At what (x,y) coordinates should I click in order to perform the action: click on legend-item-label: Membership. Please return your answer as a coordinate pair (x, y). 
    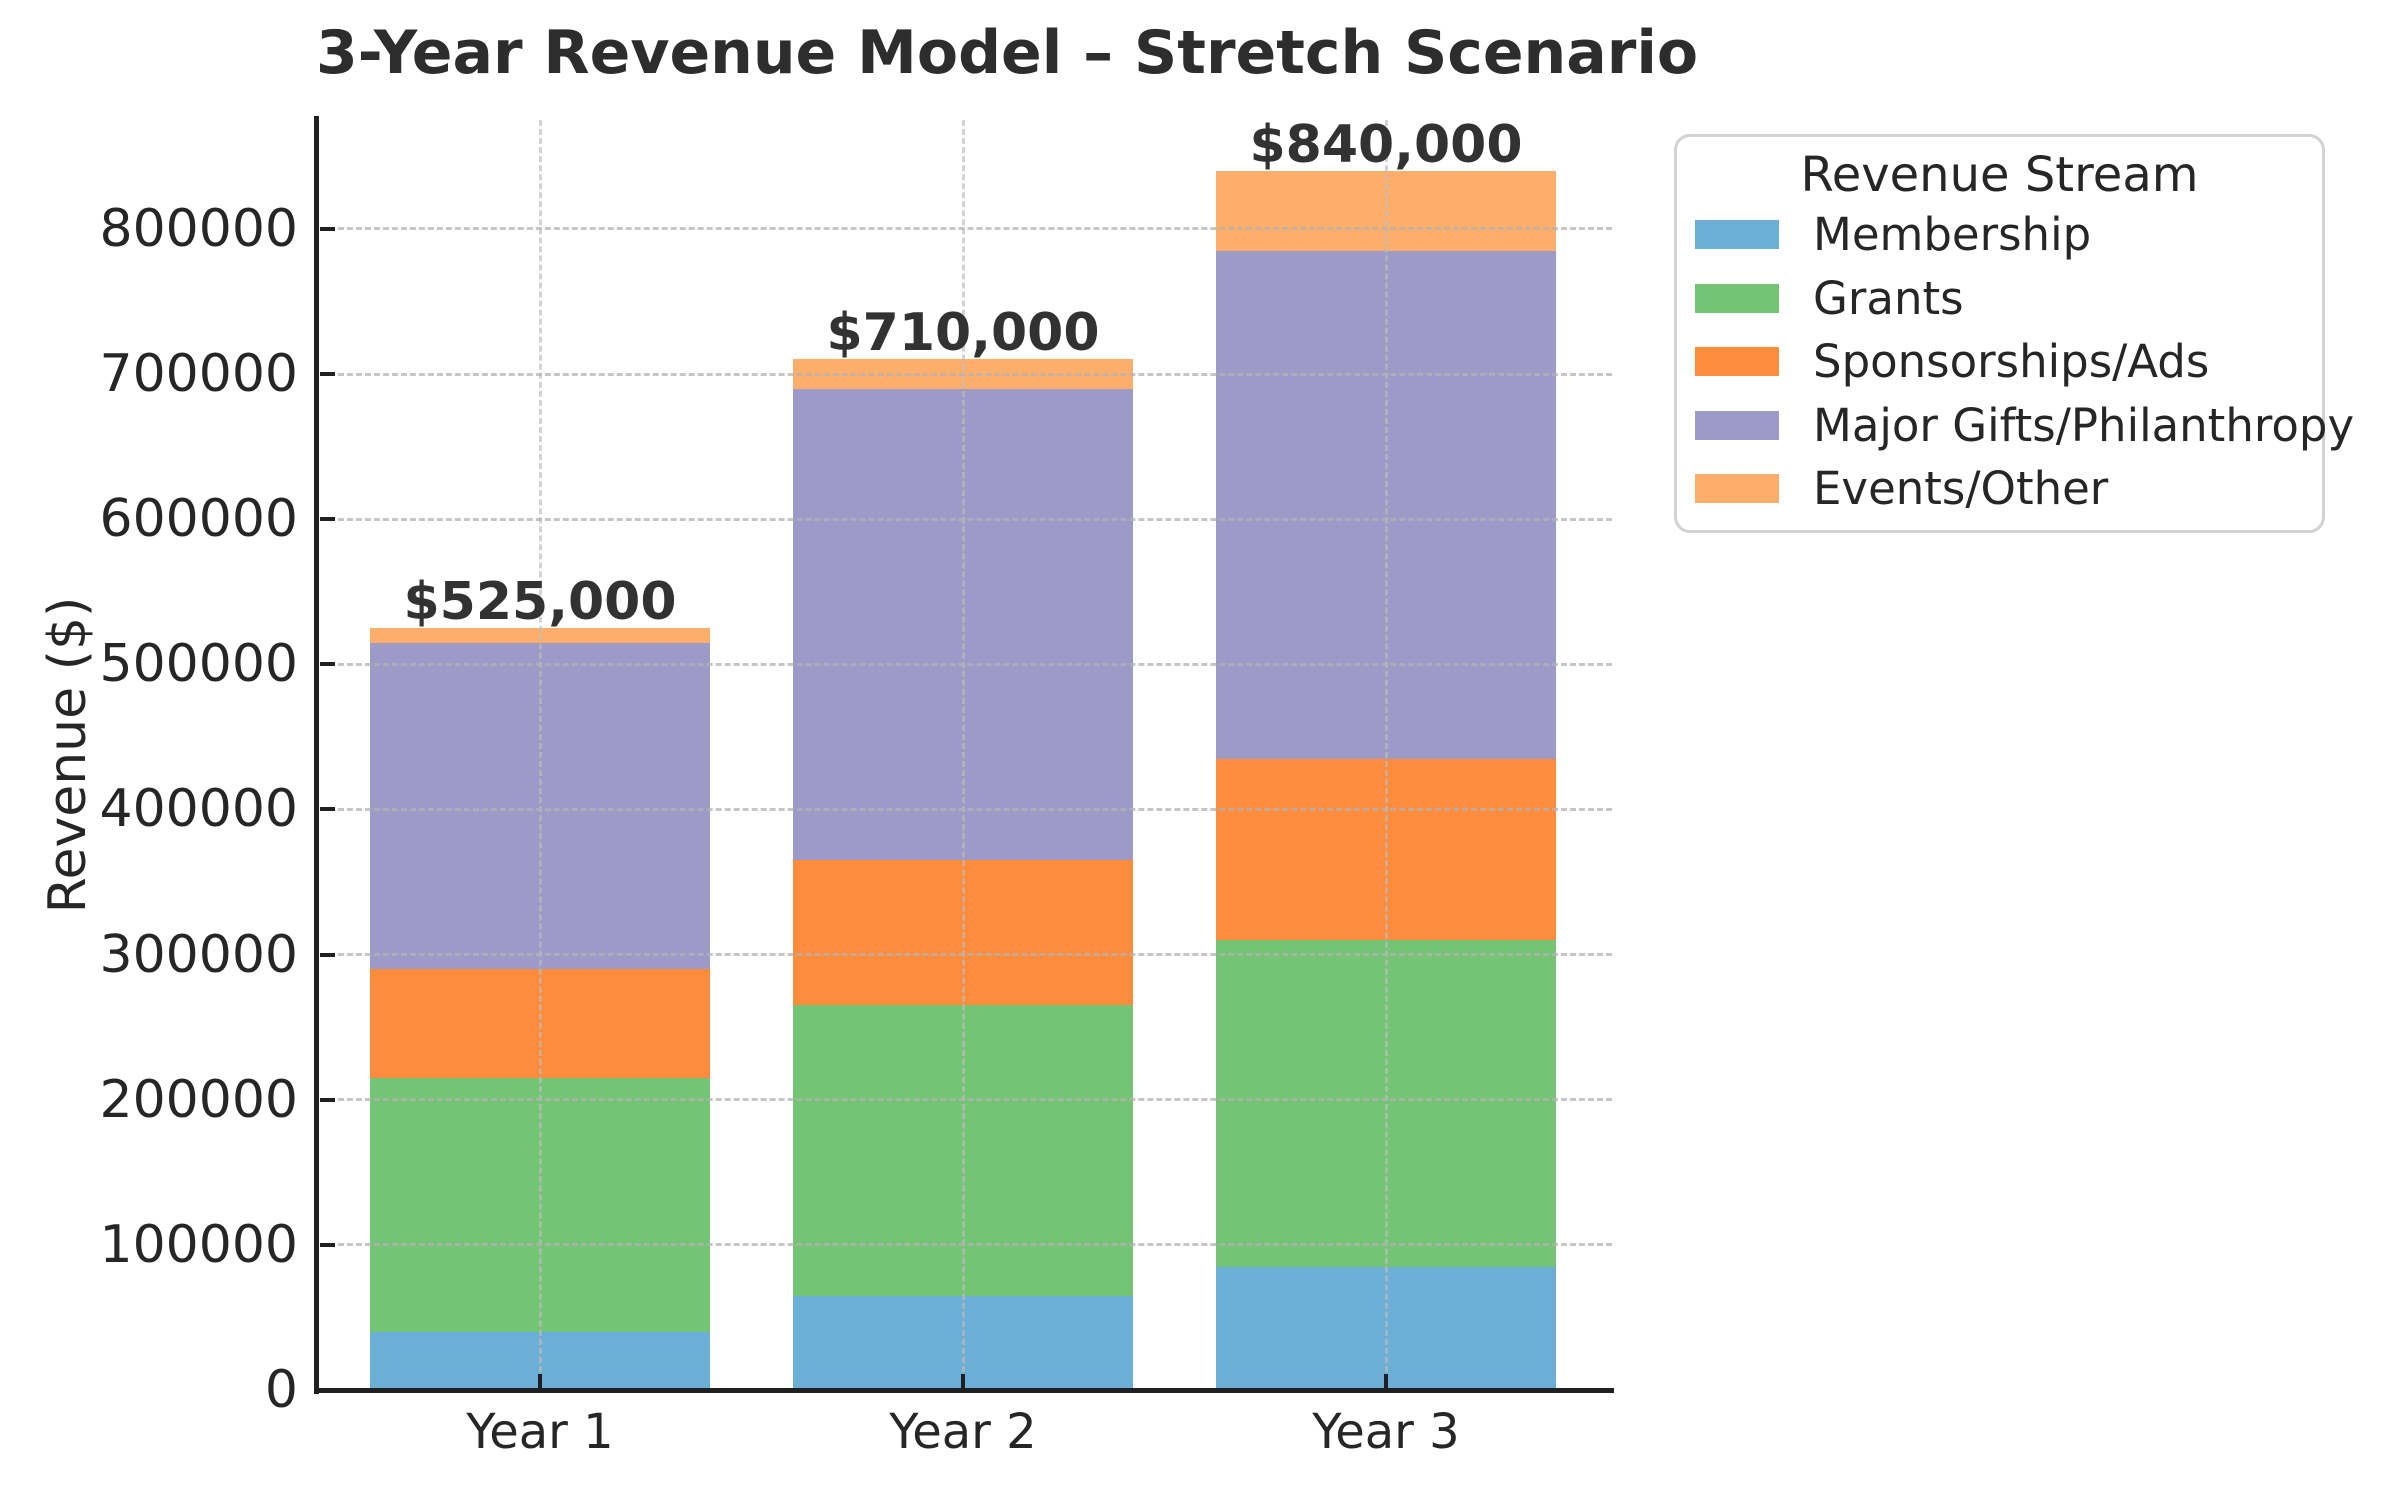
    Looking at the image, I should click on (1952, 234).